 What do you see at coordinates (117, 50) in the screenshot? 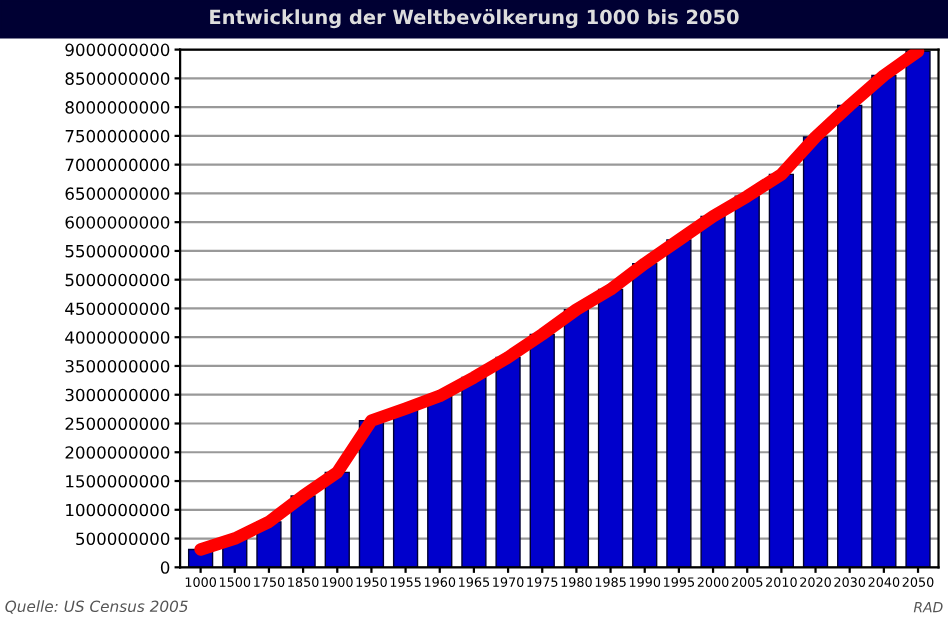
I see `y-tick-label: 9000000000` at bounding box center [117, 50].